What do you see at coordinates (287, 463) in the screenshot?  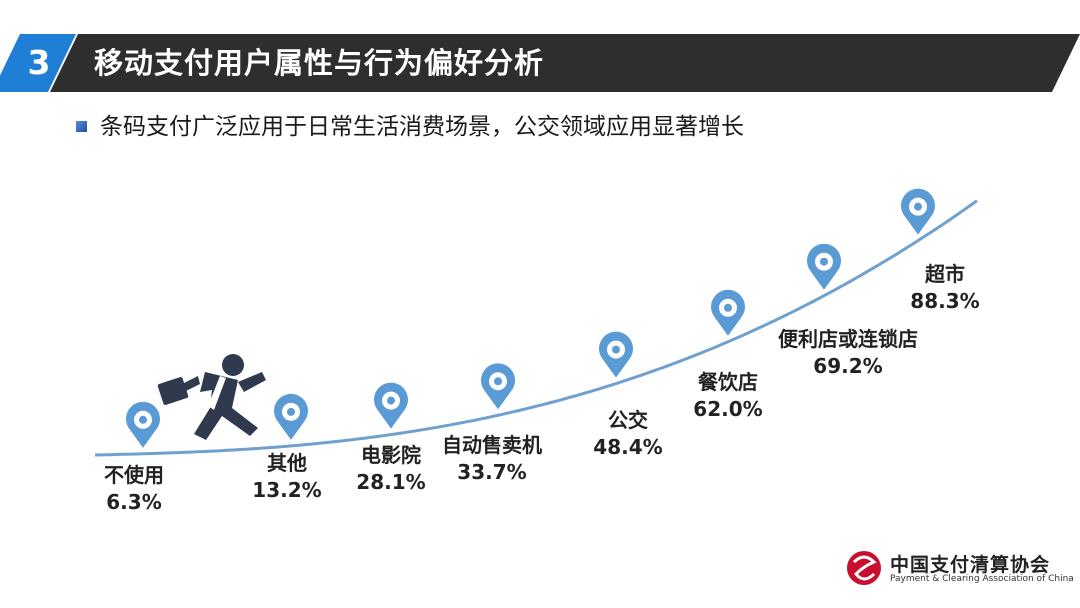 I see `category-label: 其他` at bounding box center [287, 463].